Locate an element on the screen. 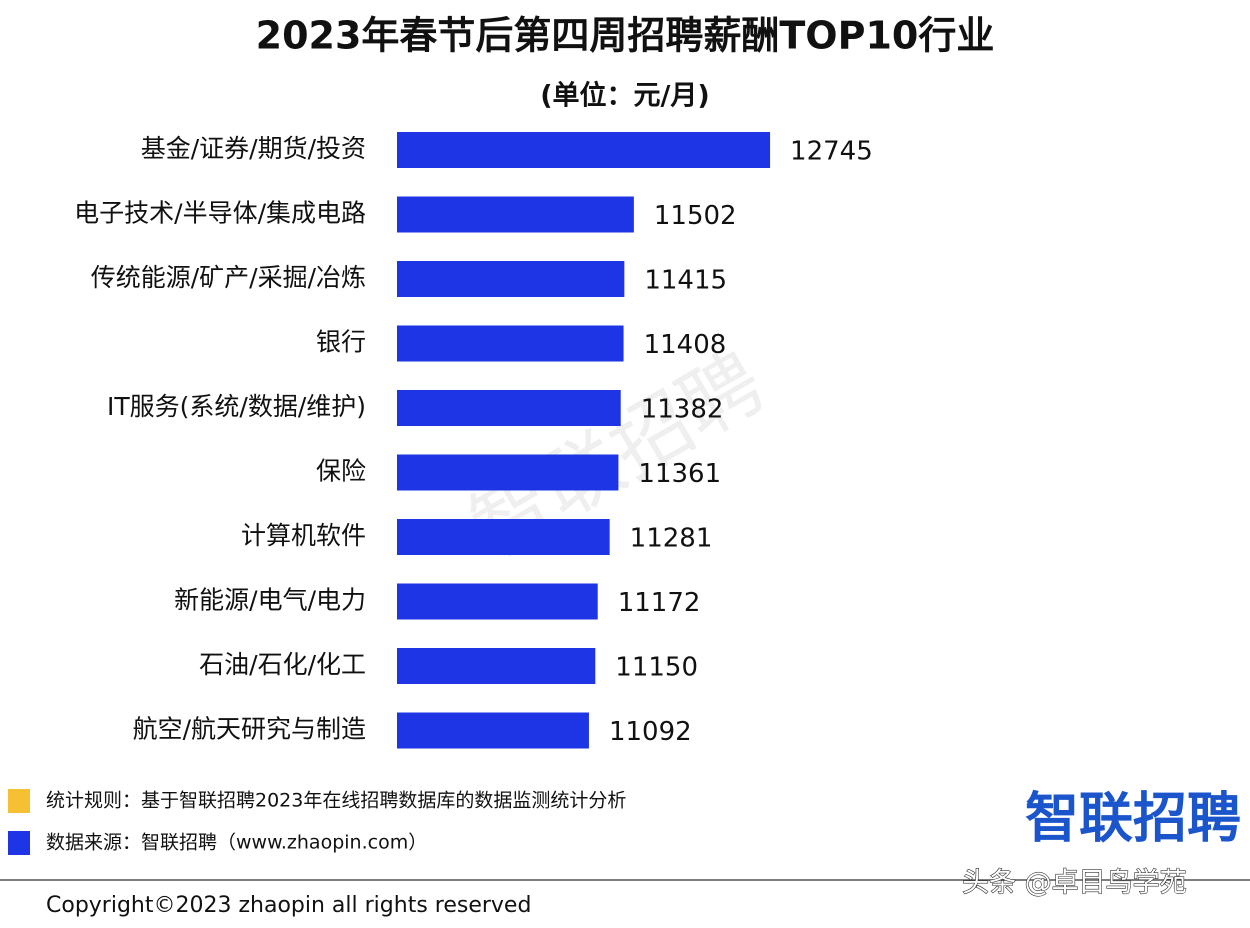  value-label: 11408 is located at coordinates (685, 345).